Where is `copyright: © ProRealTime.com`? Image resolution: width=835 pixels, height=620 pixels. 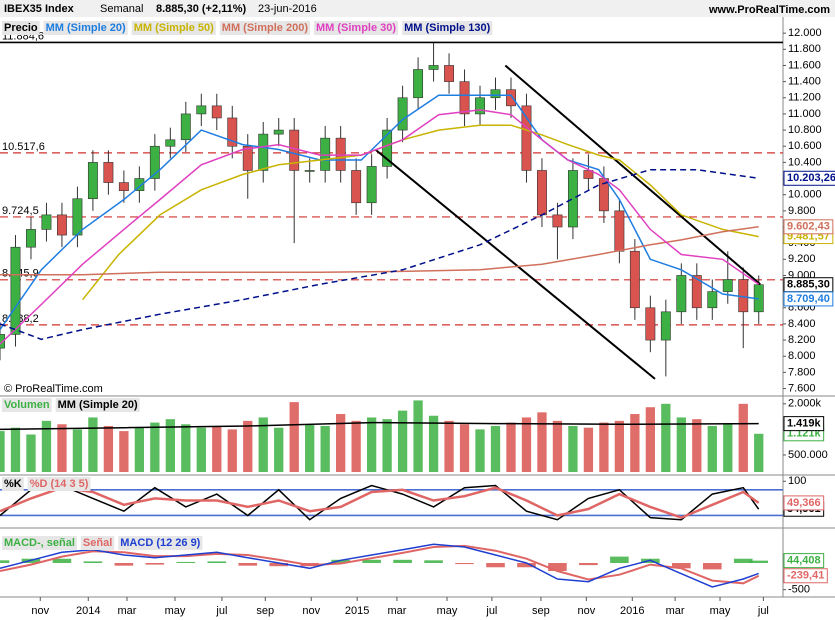
copyright: © ProRealTime.com is located at coordinates (53, 389).